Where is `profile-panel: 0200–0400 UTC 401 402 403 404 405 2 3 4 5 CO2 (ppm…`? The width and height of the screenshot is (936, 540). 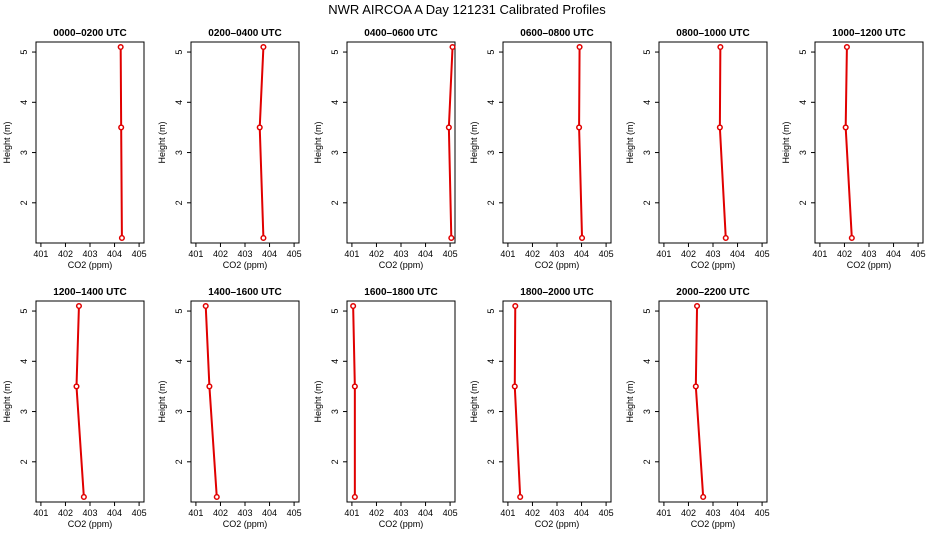
profile-panel: 0200–0400 UTC 401 402 403 404 405 2 3 4 5 CO2 (ppm… is located at coordinates (229, 149).